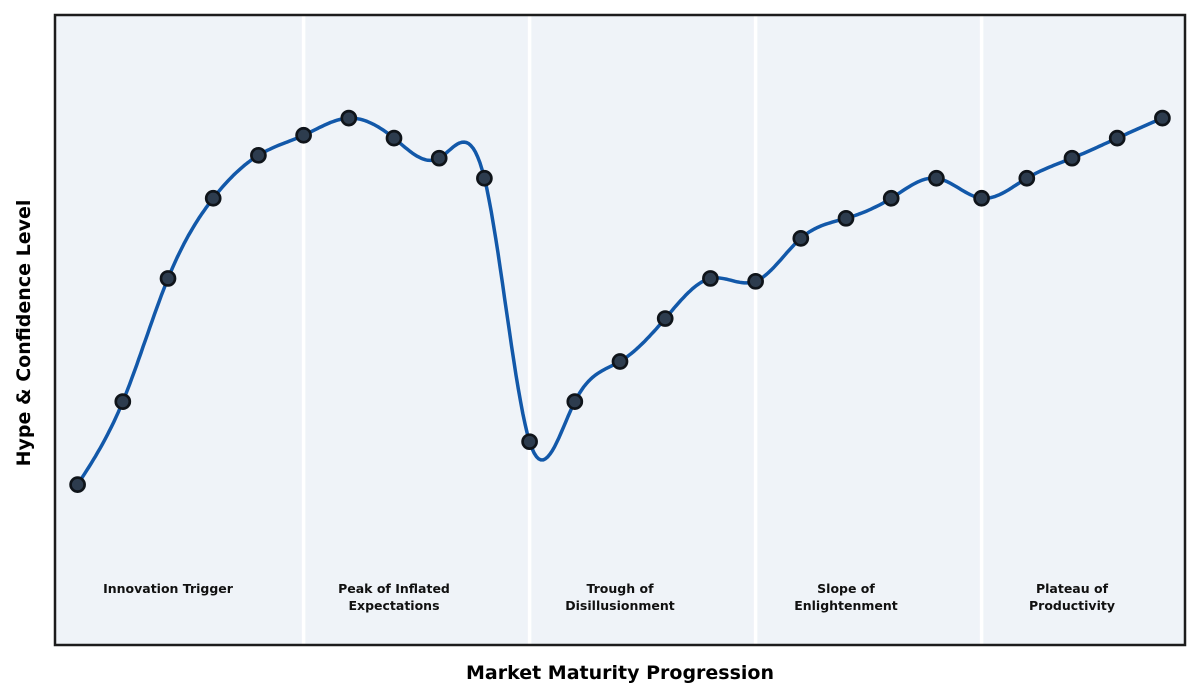 The width and height of the screenshot is (1200, 700). What do you see at coordinates (24, 333) in the screenshot?
I see `y-axis-label: Hype & Confidence Level` at bounding box center [24, 333].